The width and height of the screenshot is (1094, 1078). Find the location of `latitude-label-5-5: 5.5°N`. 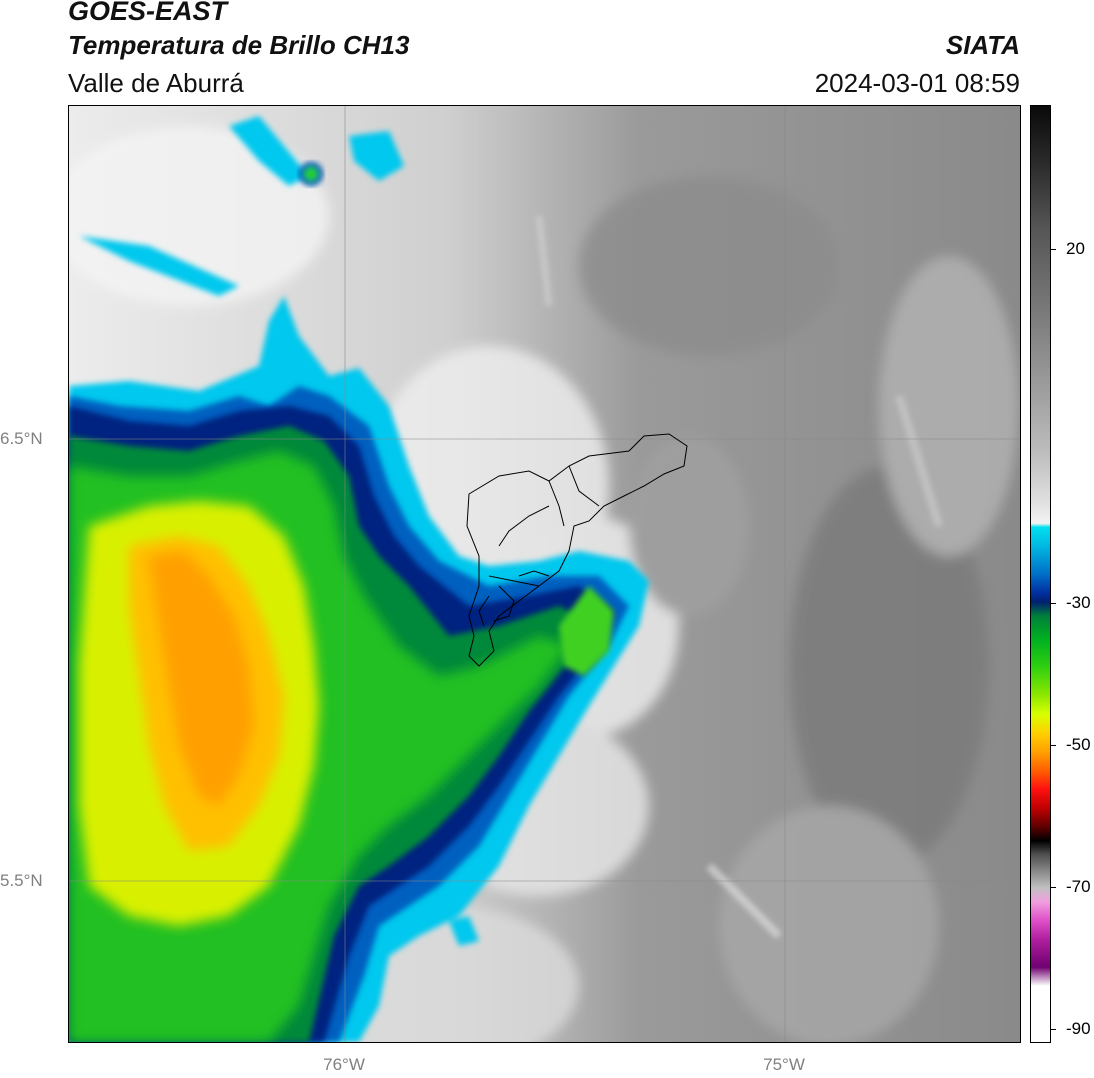

latitude-label-5-5: 5.5°N is located at coordinates (21, 880).